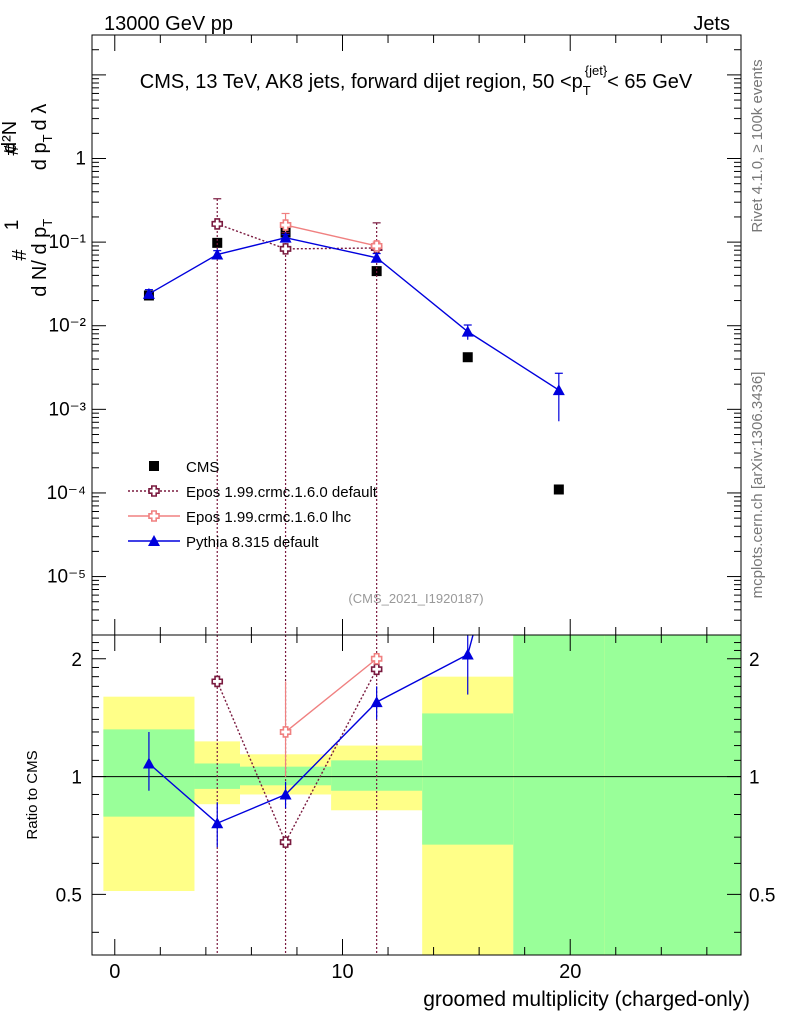 The width and height of the screenshot is (786, 1024). I want to click on series-2-ratio-line, so click(311, 730).